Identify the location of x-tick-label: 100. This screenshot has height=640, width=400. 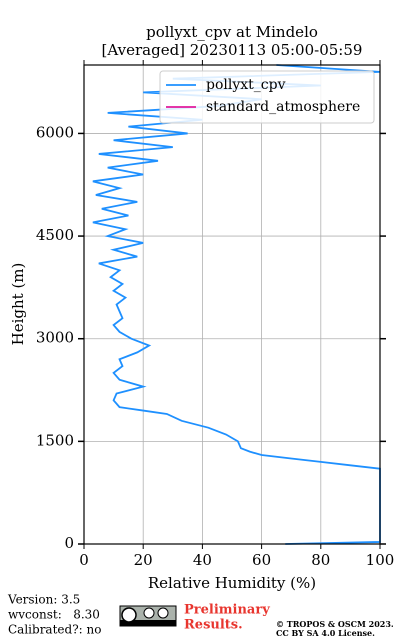
(380, 560).